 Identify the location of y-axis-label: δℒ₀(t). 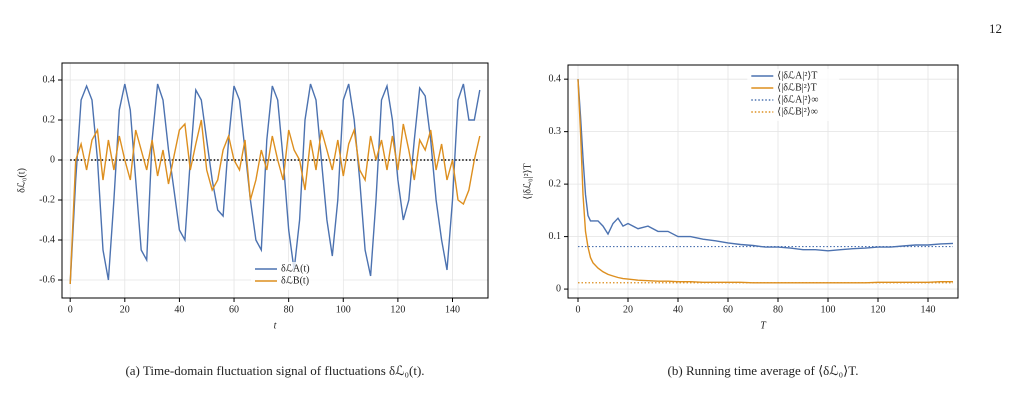
(21, 180).